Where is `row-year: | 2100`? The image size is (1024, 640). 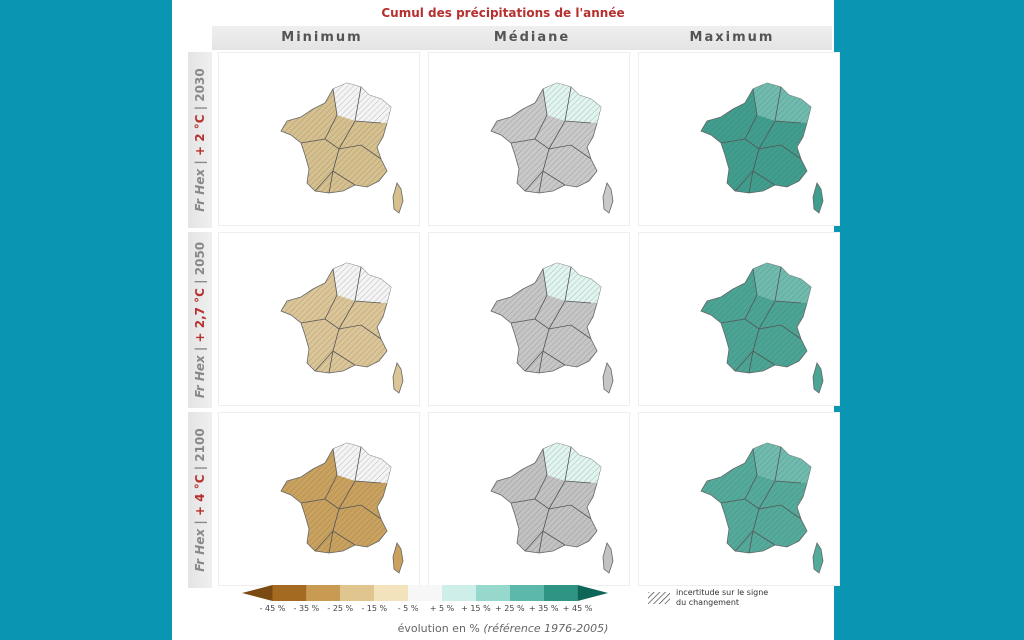
row-year: | 2100 is located at coordinates (200, 449).